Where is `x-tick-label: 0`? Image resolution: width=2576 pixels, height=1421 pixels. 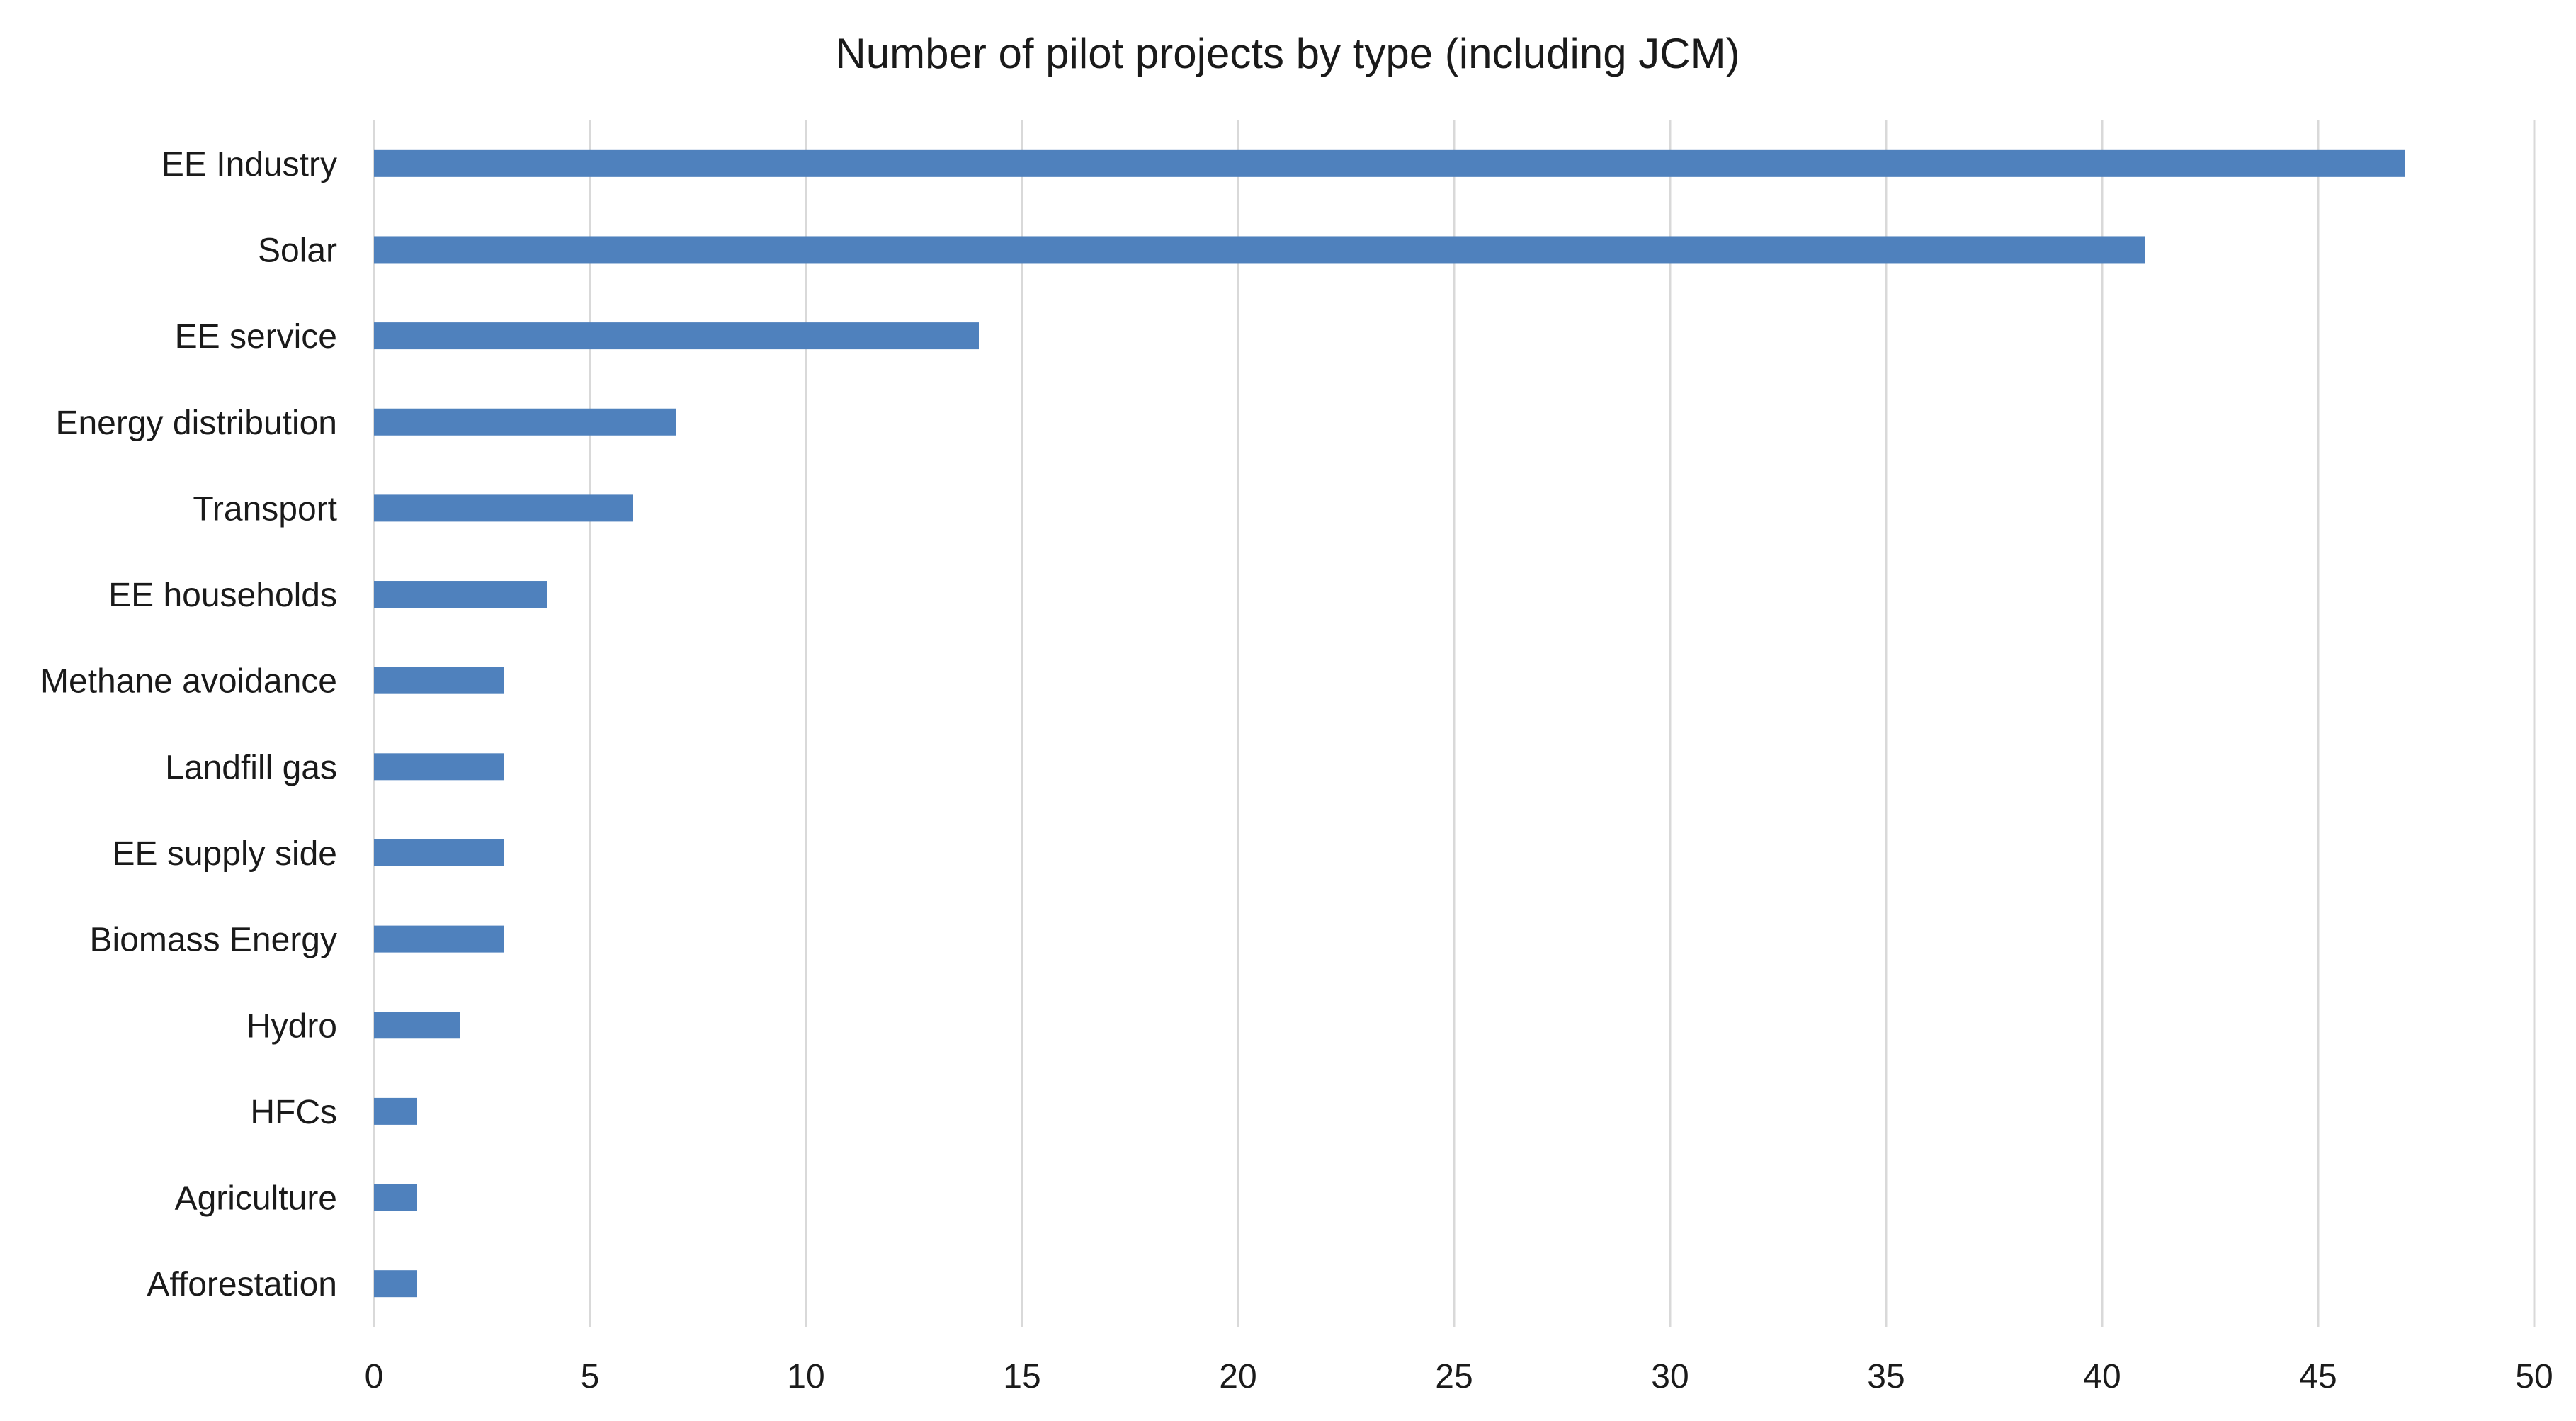
x-tick-label: 0 is located at coordinates (374, 1376).